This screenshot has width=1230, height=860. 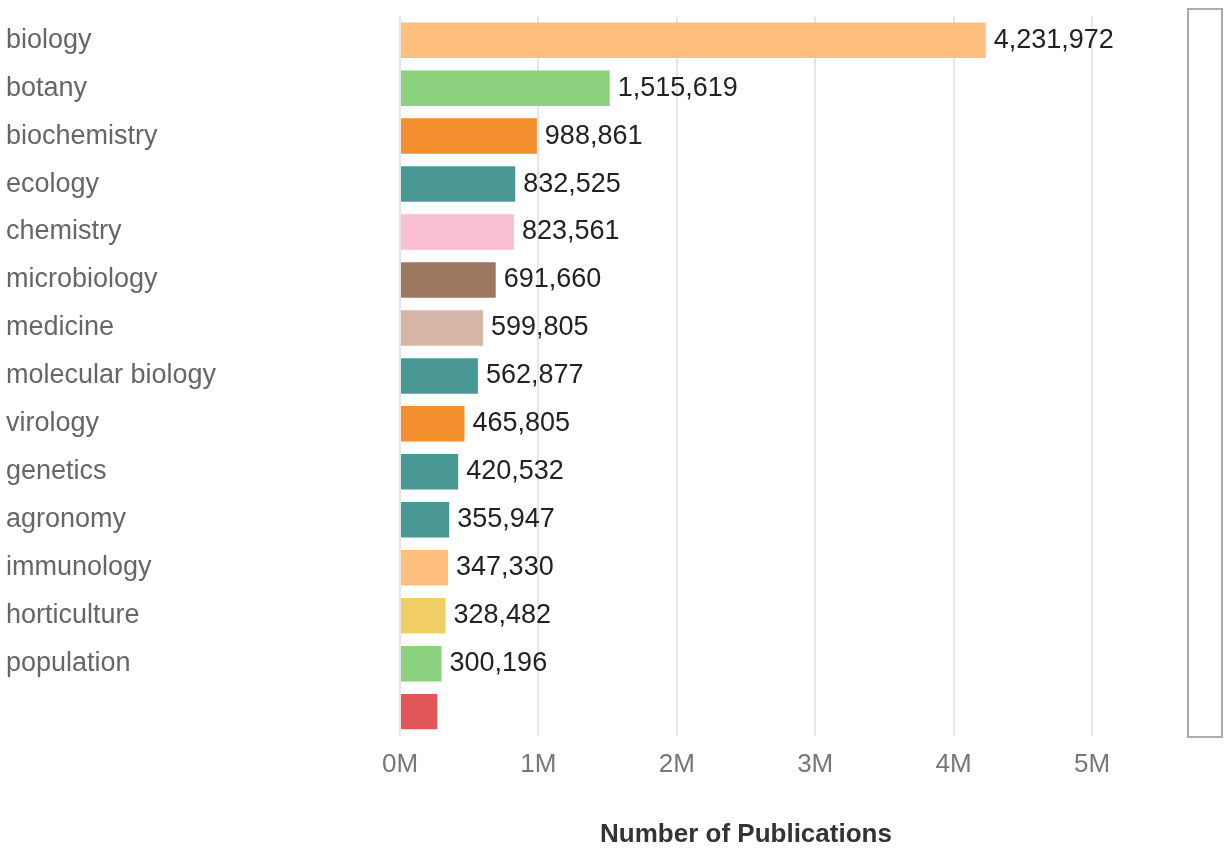 What do you see at coordinates (1053, 38) in the screenshot?
I see `data-label: 4,231,972` at bounding box center [1053, 38].